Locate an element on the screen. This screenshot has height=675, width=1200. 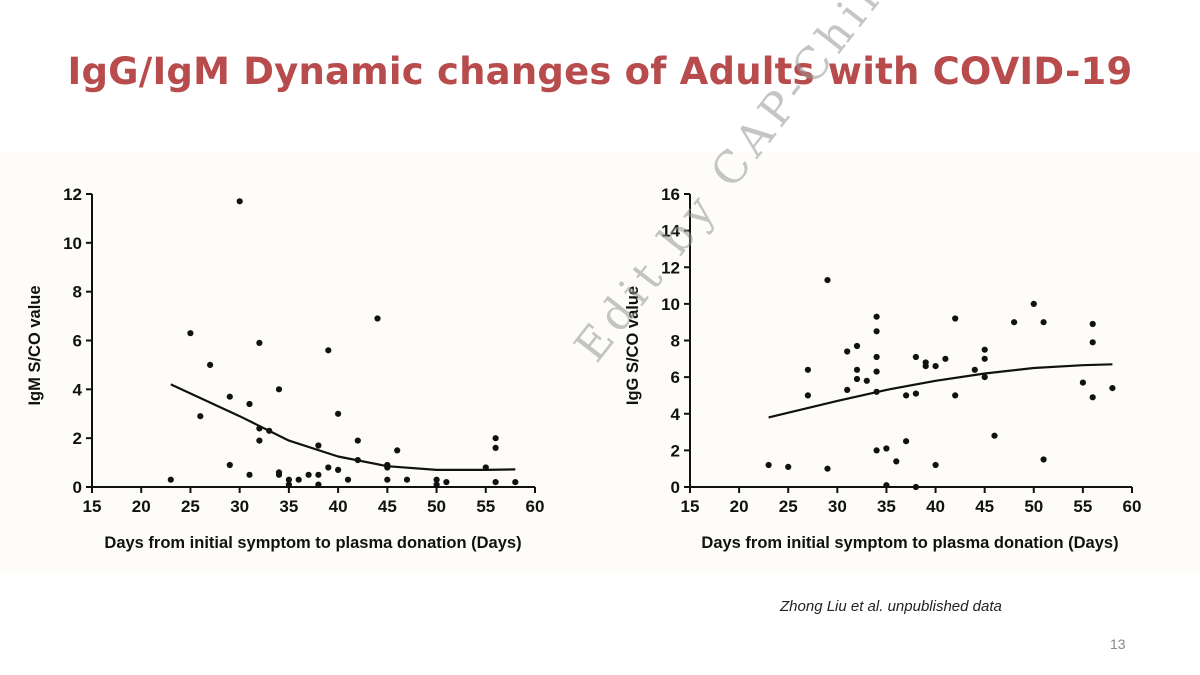
trend-curve is located at coordinates (343, 427).